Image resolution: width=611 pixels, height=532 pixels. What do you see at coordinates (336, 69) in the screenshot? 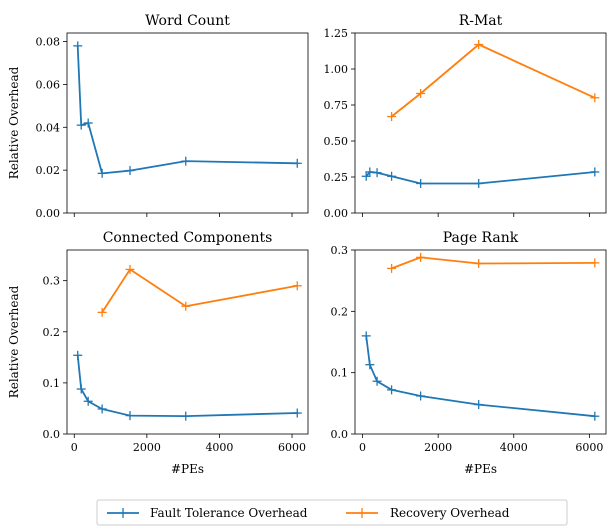
I see `y-tick-label: 1.00` at bounding box center [336, 69].